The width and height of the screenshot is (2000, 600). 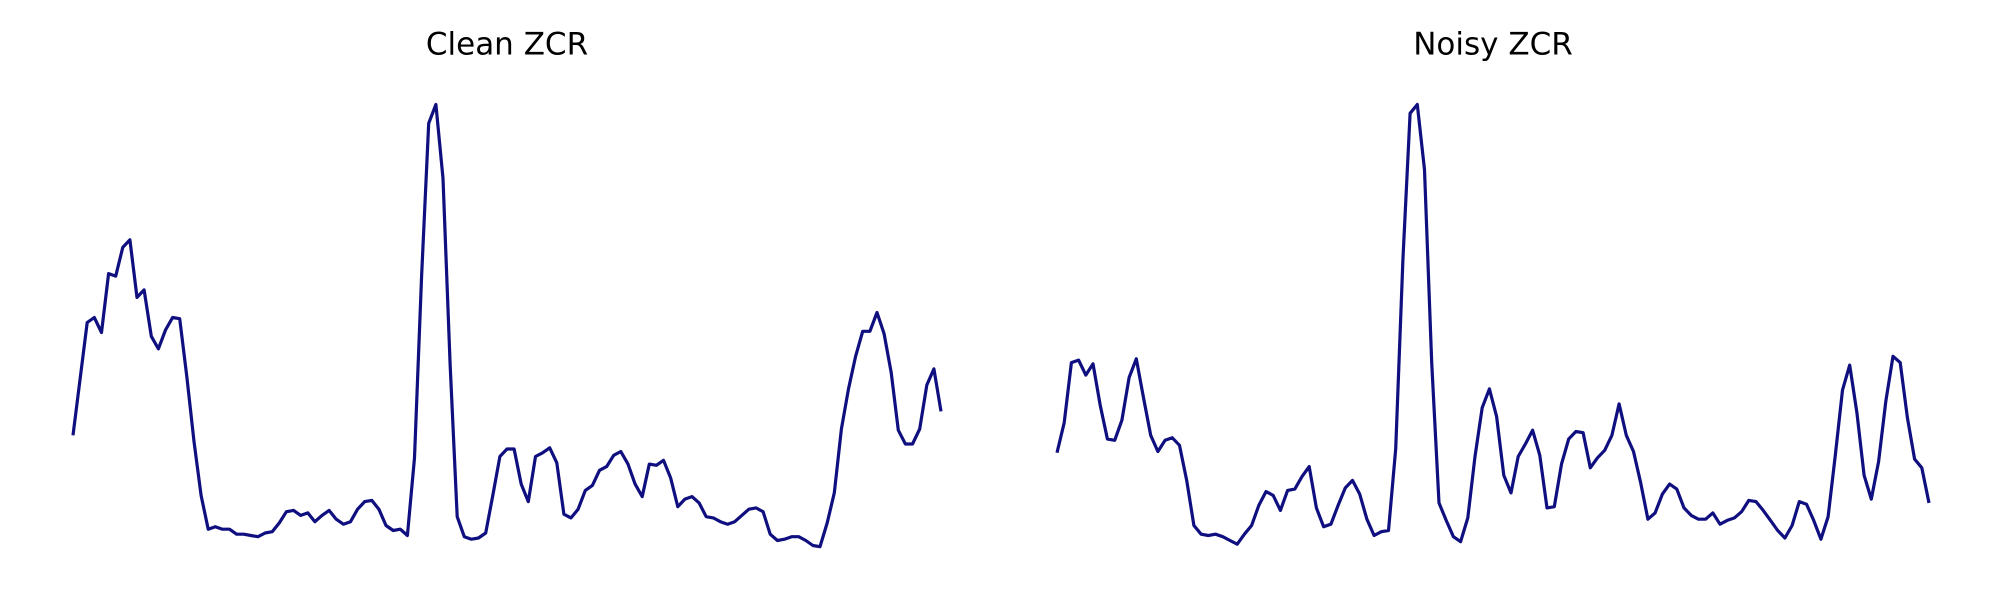 What do you see at coordinates (1493, 45) in the screenshot?
I see `chart-title: Noisy ZCR` at bounding box center [1493, 45].